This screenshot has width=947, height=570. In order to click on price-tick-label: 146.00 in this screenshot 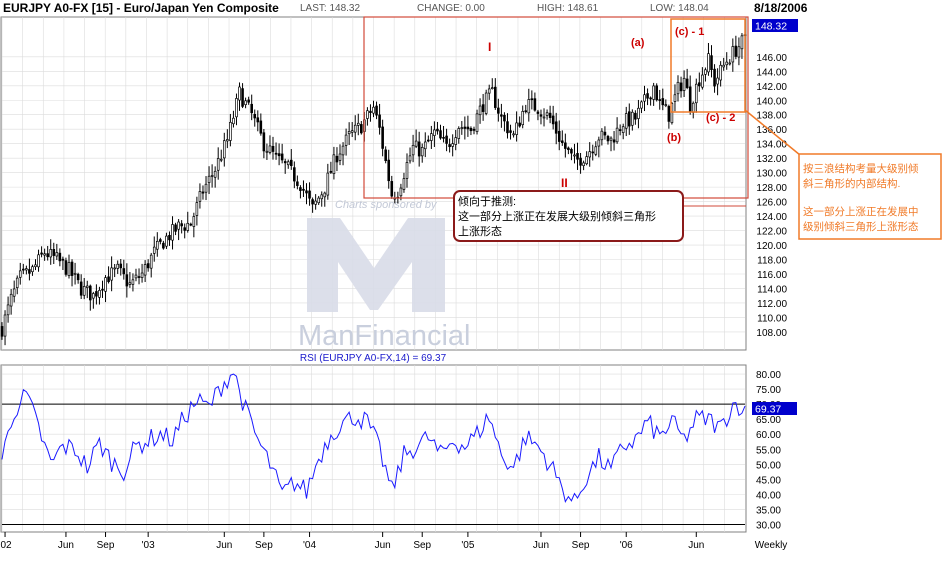, I will do `click(771, 58)`.